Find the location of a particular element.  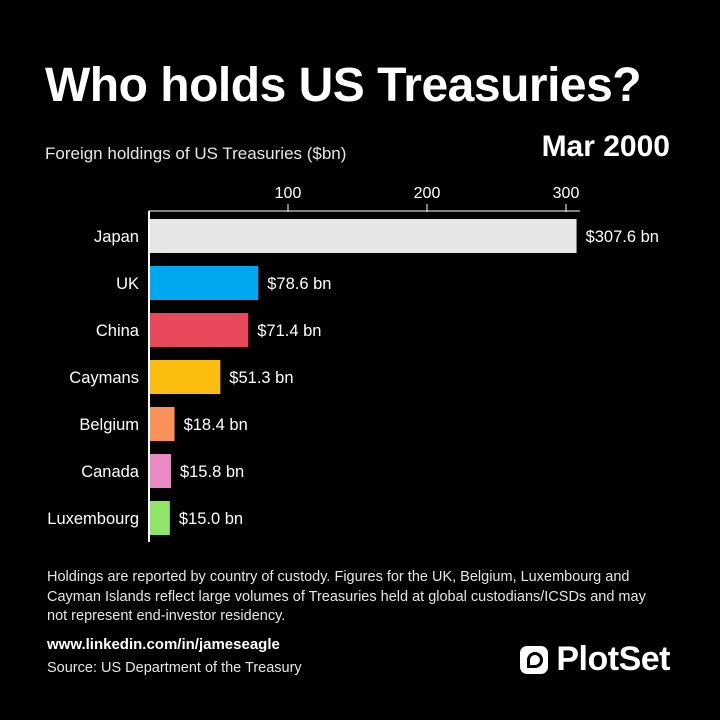

value-label: $18.4 bn is located at coordinates (216, 425).